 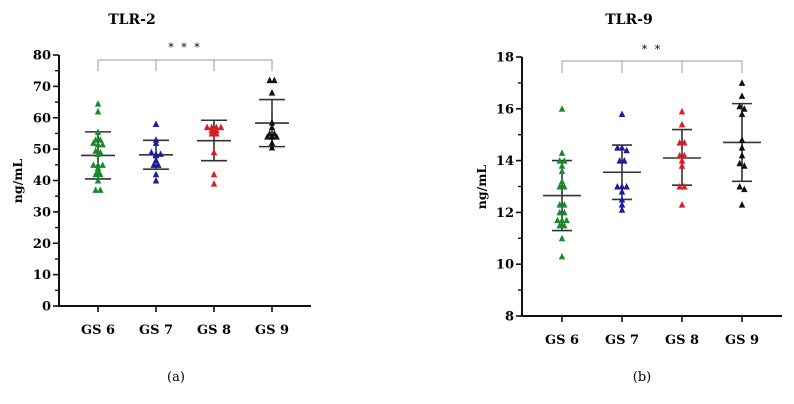 What do you see at coordinates (505, 109) in the screenshot?
I see `y-tick-label: 16` at bounding box center [505, 109].